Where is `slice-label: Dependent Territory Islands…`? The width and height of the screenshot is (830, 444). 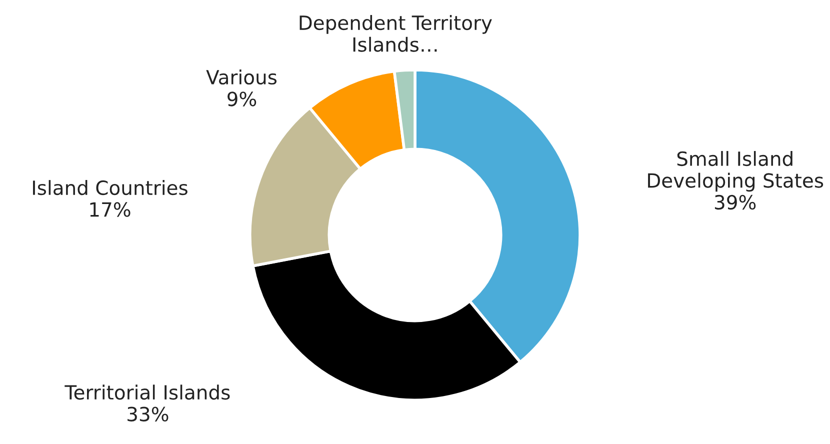 slice-label: Dependent Territory Islands… is located at coordinates (396, 33).